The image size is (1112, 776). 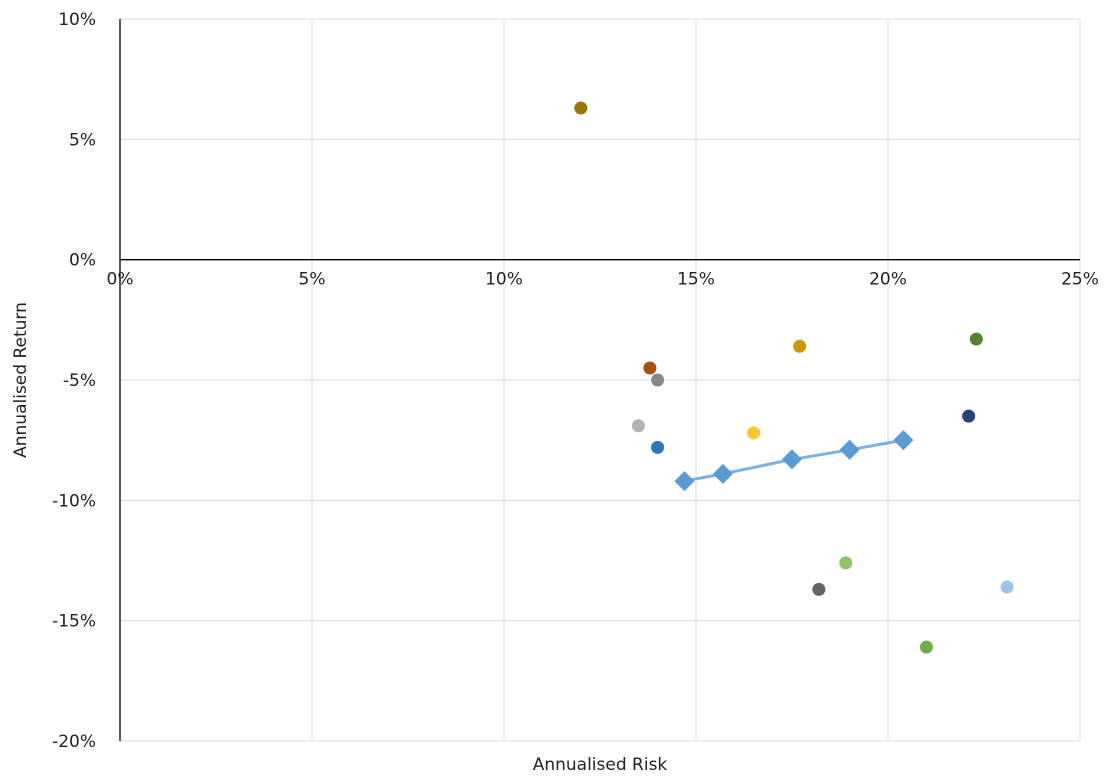 I want to click on y-axis-title: Annualised Return, so click(x=21, y=380).